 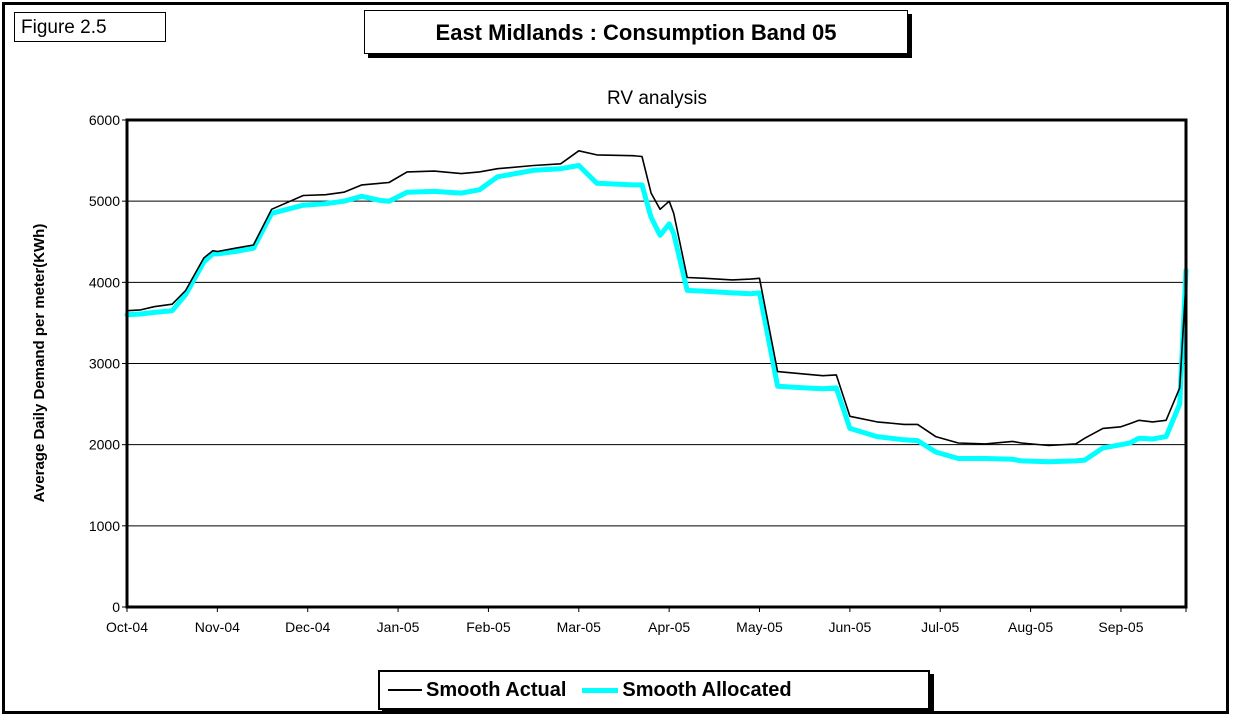 I want to click on x-tick-label: Apr-05, so click(x=669, y=627).